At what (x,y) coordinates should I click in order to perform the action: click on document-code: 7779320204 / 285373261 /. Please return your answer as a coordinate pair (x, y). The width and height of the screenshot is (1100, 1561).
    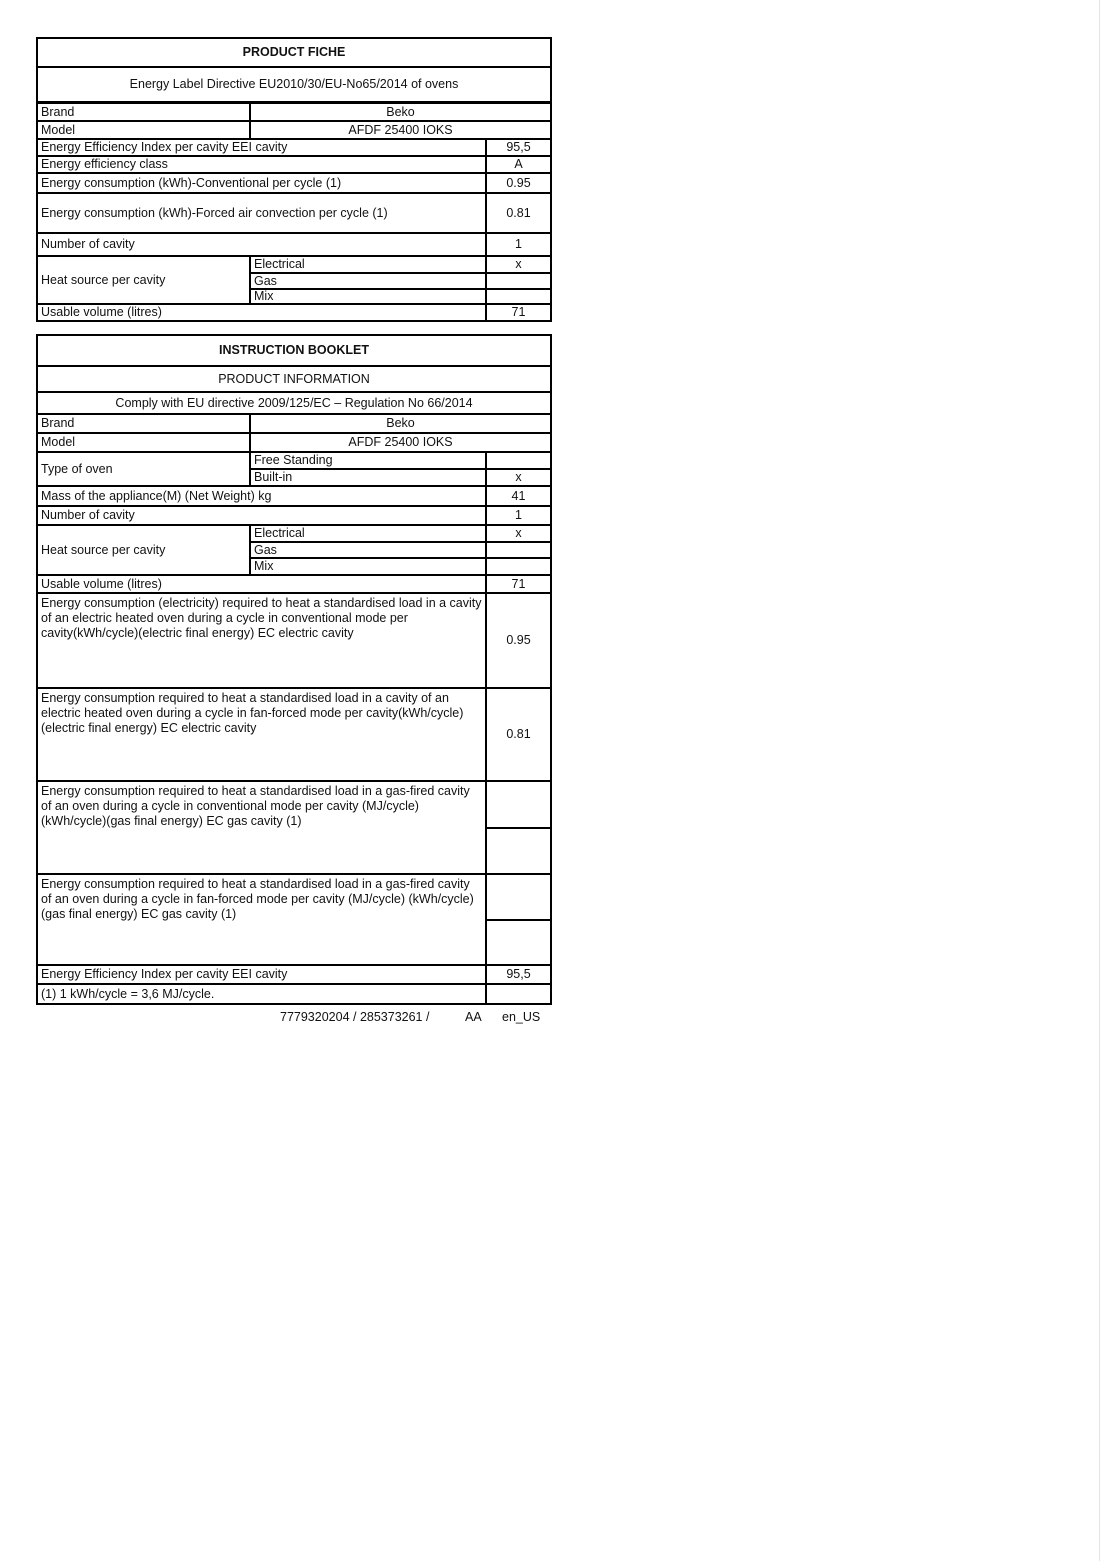
    Looking at the image, I should click on (355, 1017).